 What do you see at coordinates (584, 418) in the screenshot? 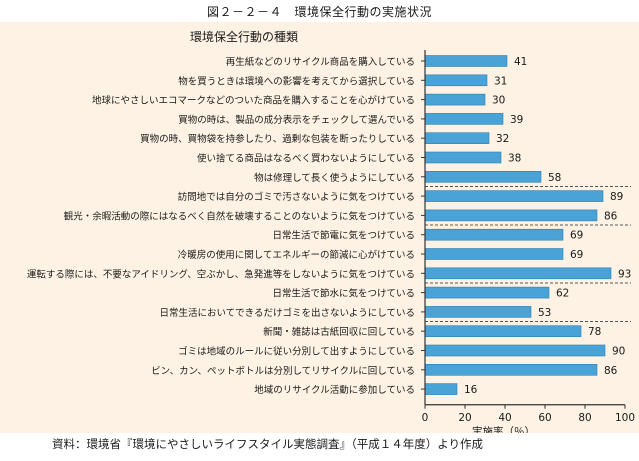
I see `x-tick-label: 80` at bounding box center [584, 418].